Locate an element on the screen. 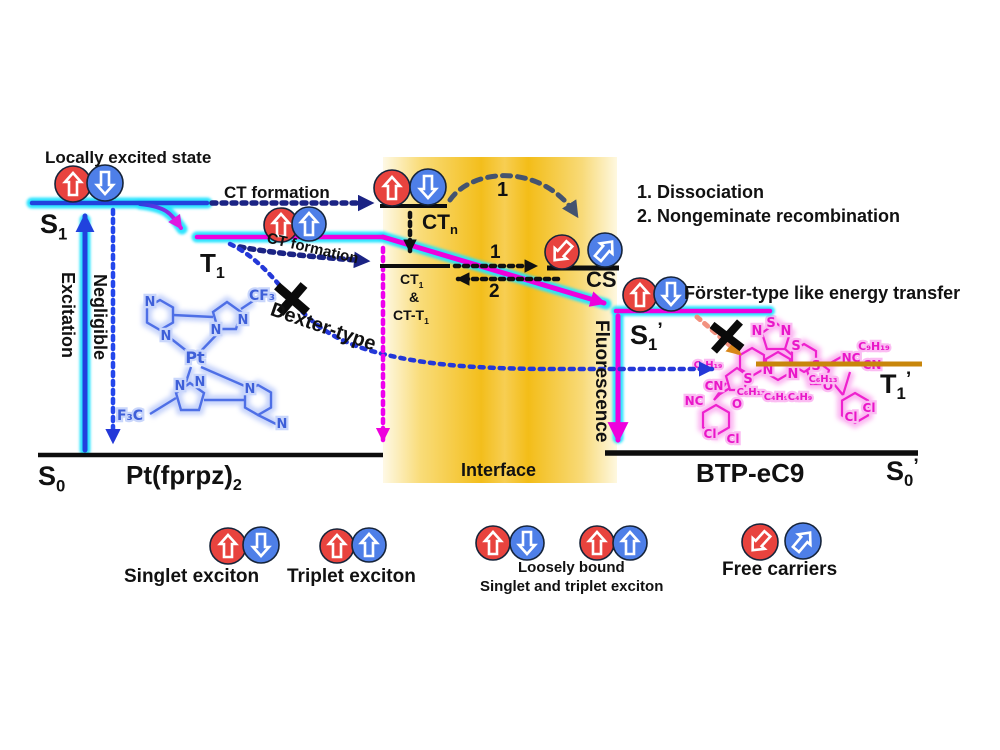  free-carriers-cs is located at coordinates (583, 251).